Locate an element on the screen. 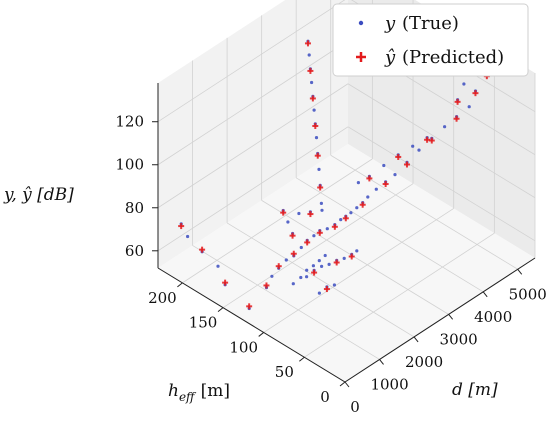 The width and height of the screenshot is (550, 421). y-axis-label: heff [m] is located at coordinates (199, 392).